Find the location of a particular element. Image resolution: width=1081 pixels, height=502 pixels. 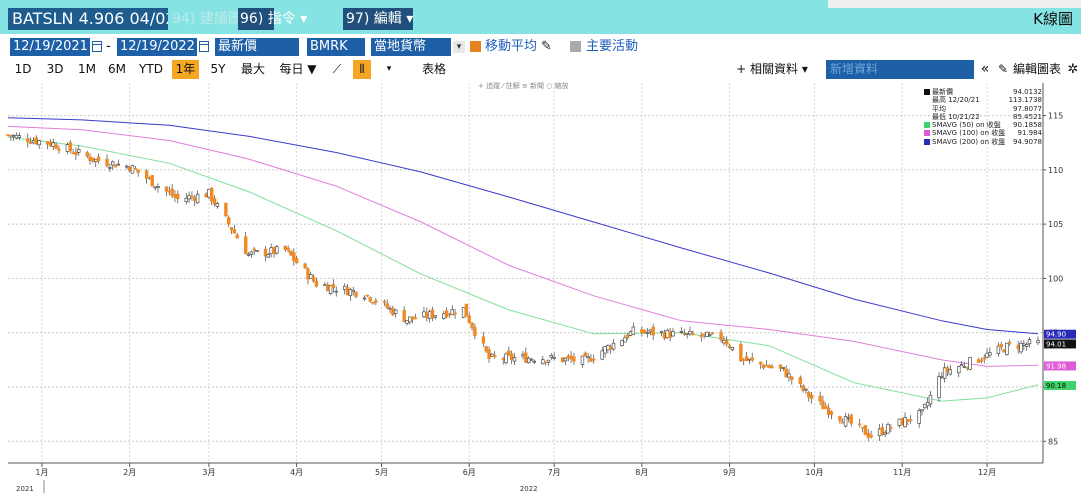

period-5y: 5Y is located at coordinates (218, 69).